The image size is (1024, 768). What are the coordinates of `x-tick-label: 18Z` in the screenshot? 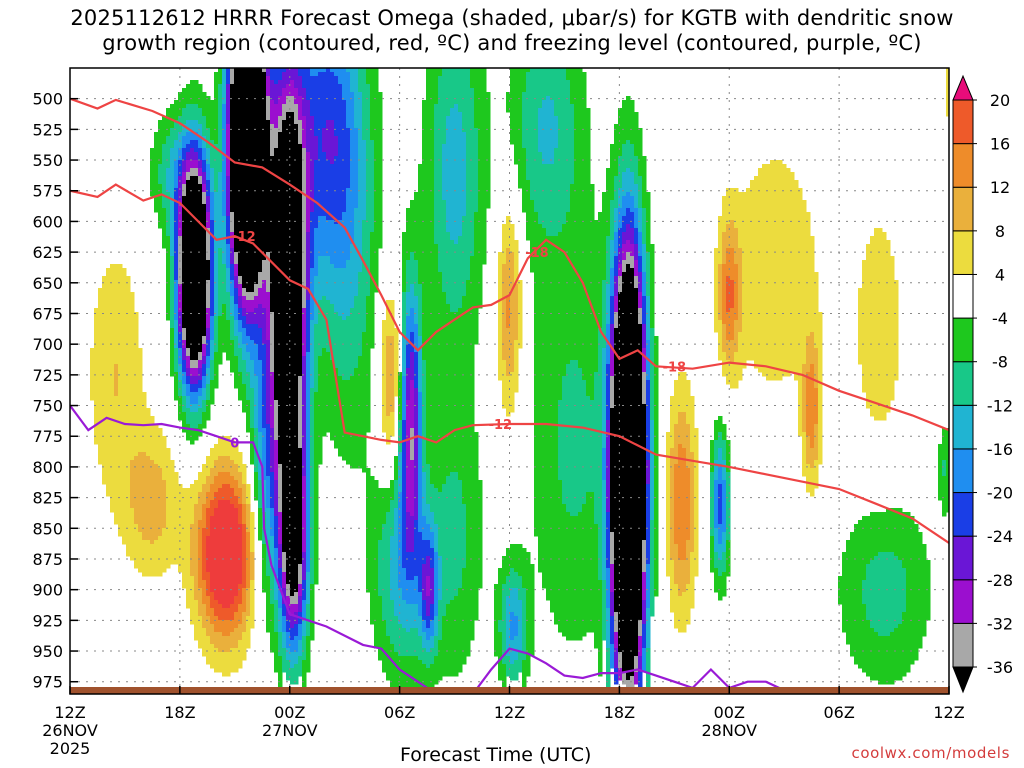 It's located at (619, 712).